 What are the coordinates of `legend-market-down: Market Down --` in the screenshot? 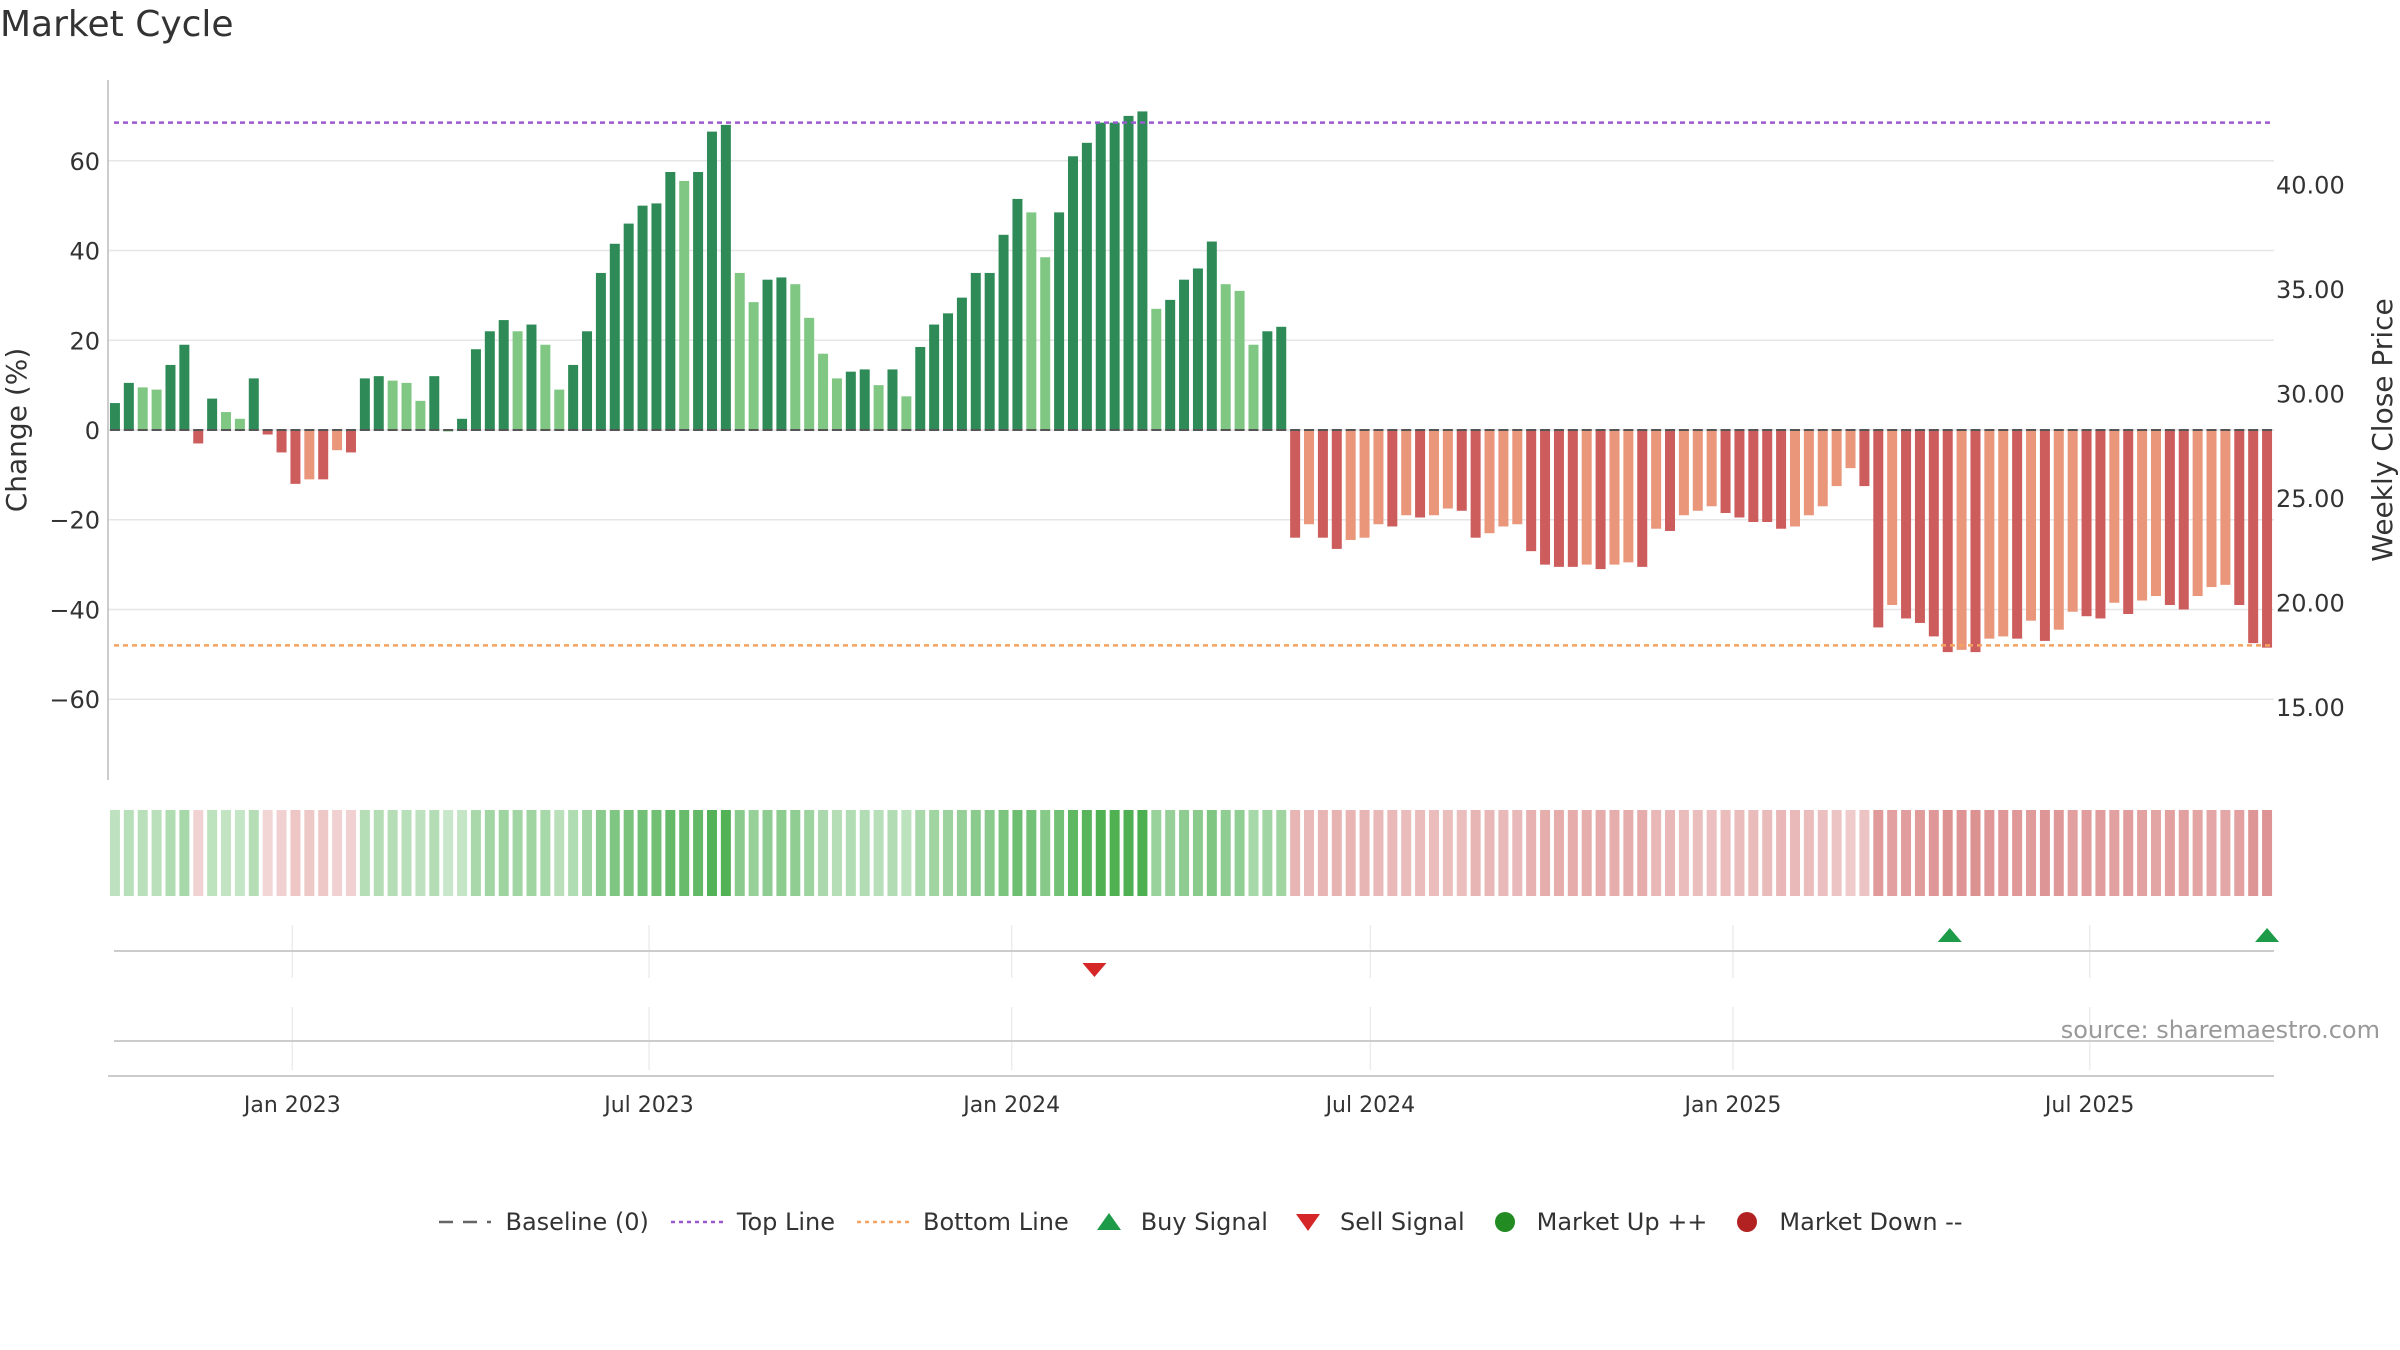 It's located at (1845, 1222).